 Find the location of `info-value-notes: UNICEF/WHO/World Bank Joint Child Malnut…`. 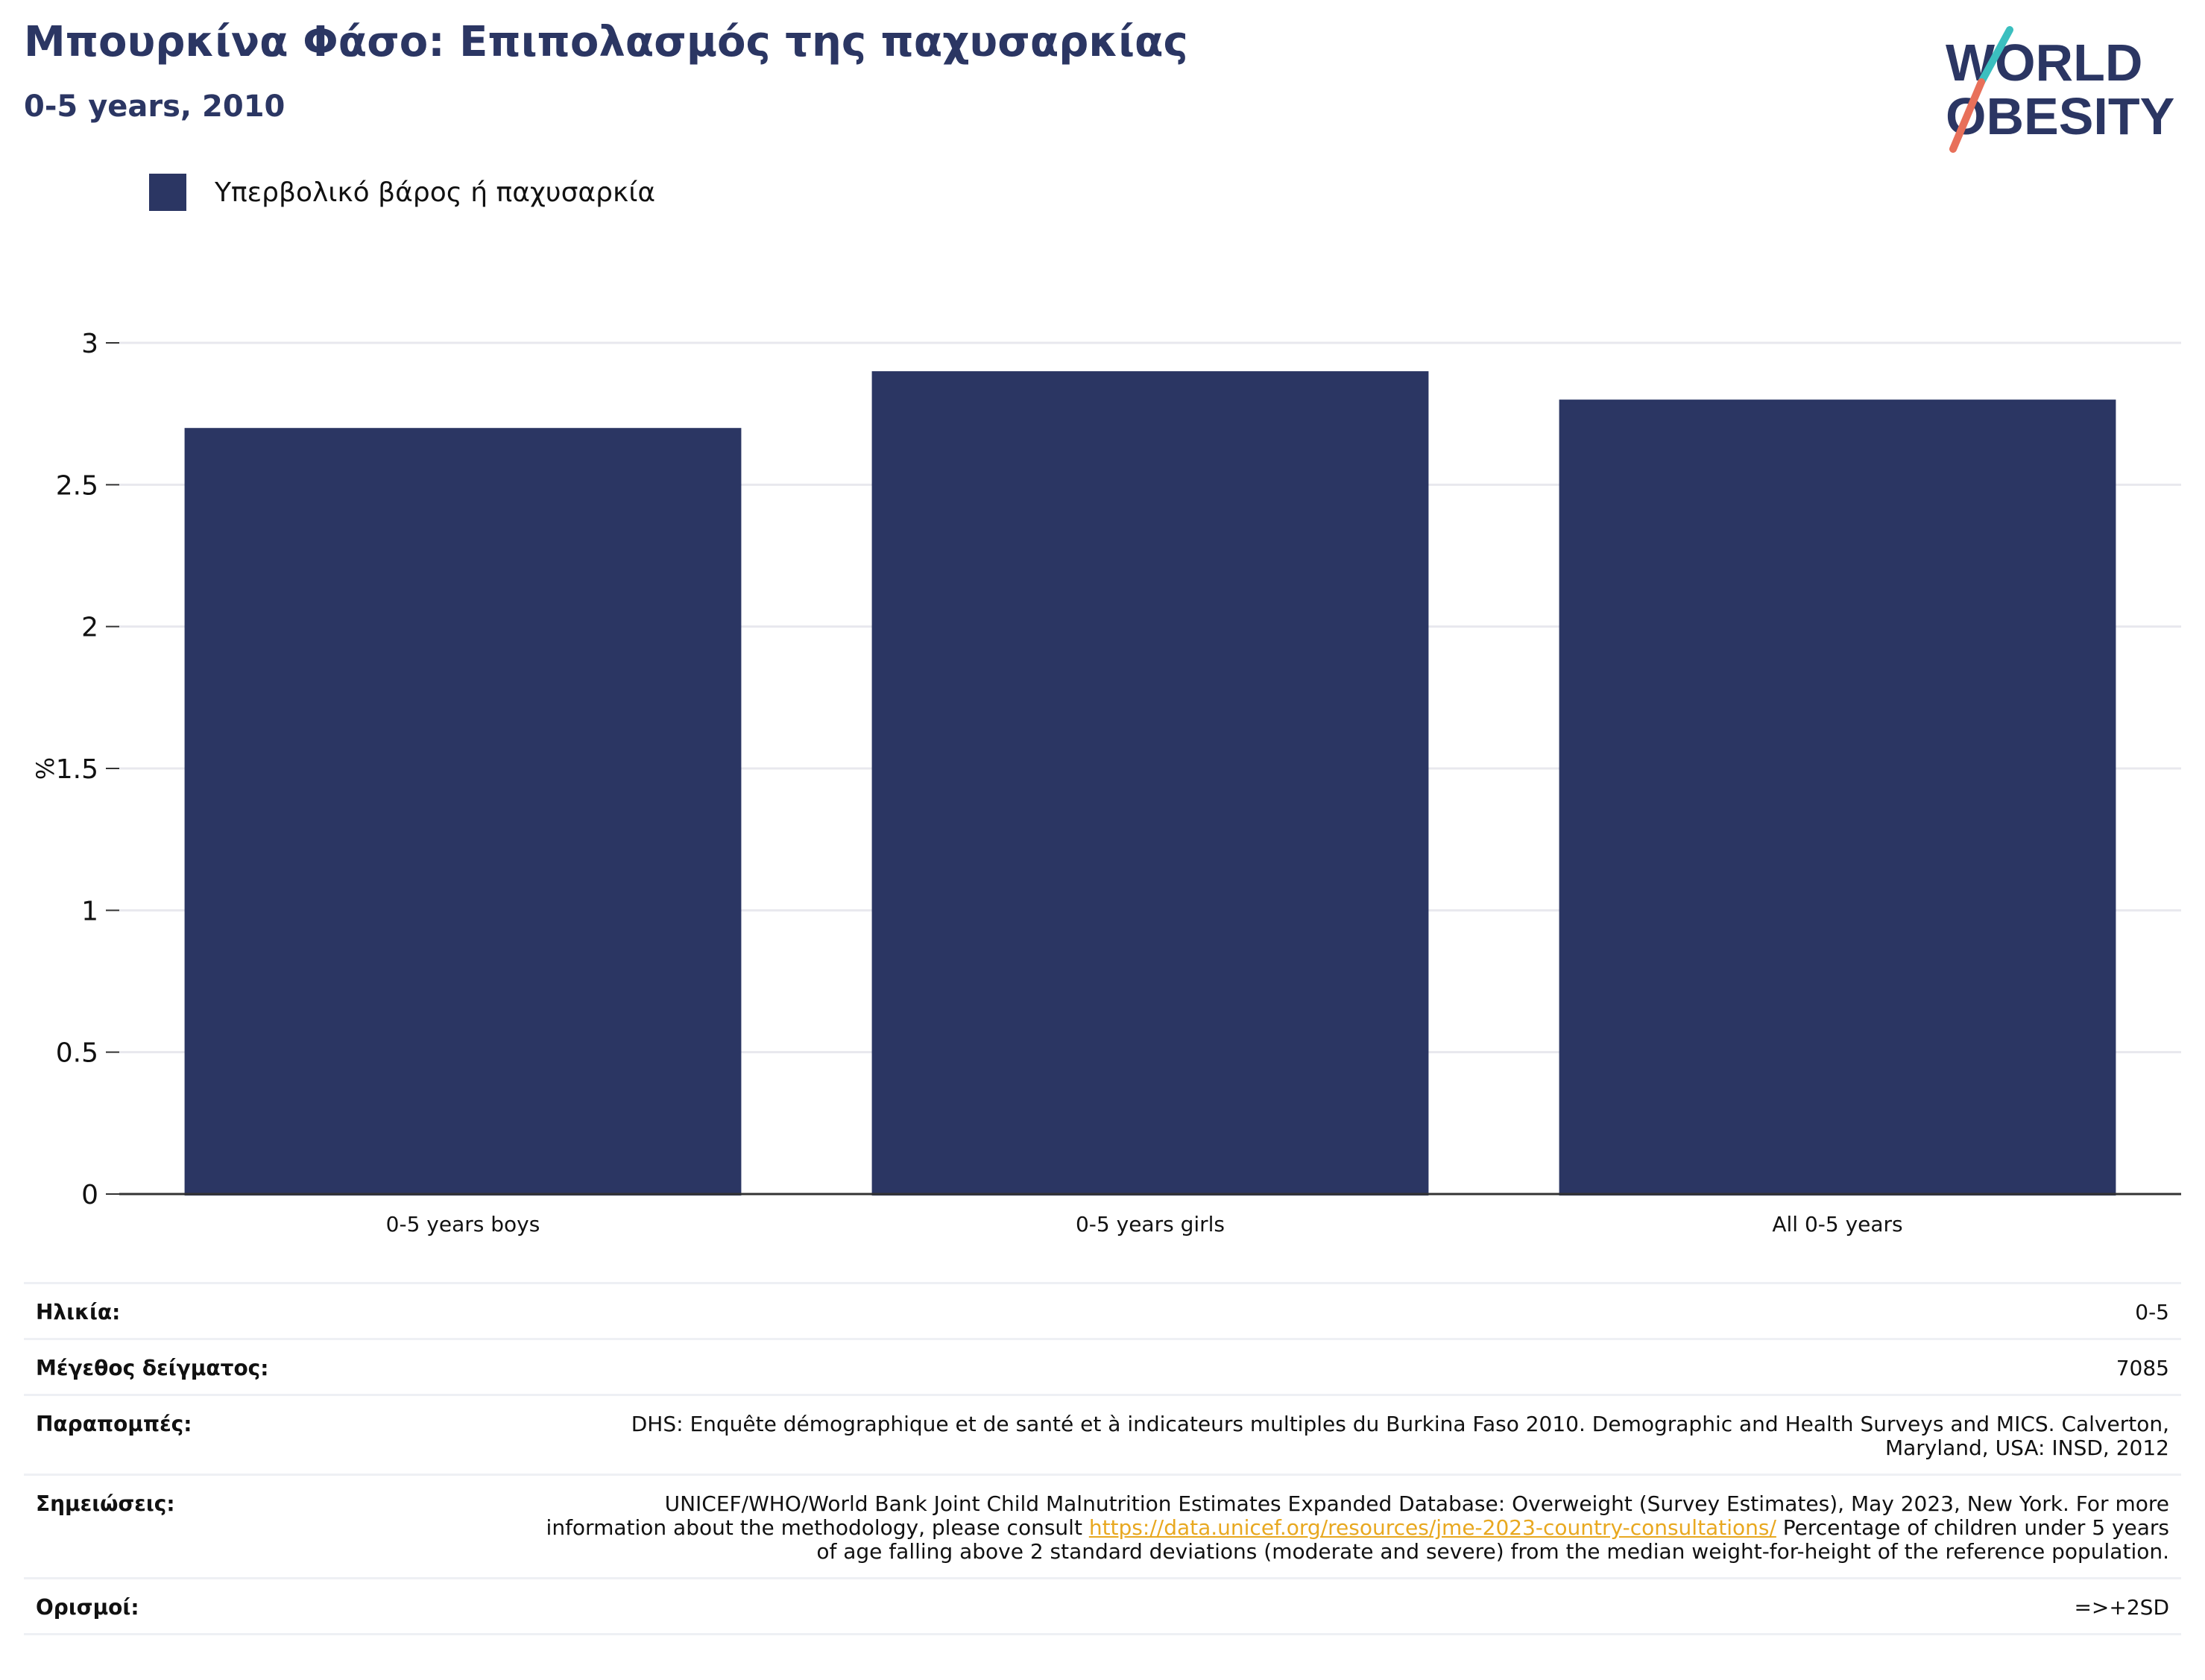

info-value-notes: UNICEF/WHO/World Bank Joint Child Malnut… is located at coordinates (1356, 1528).